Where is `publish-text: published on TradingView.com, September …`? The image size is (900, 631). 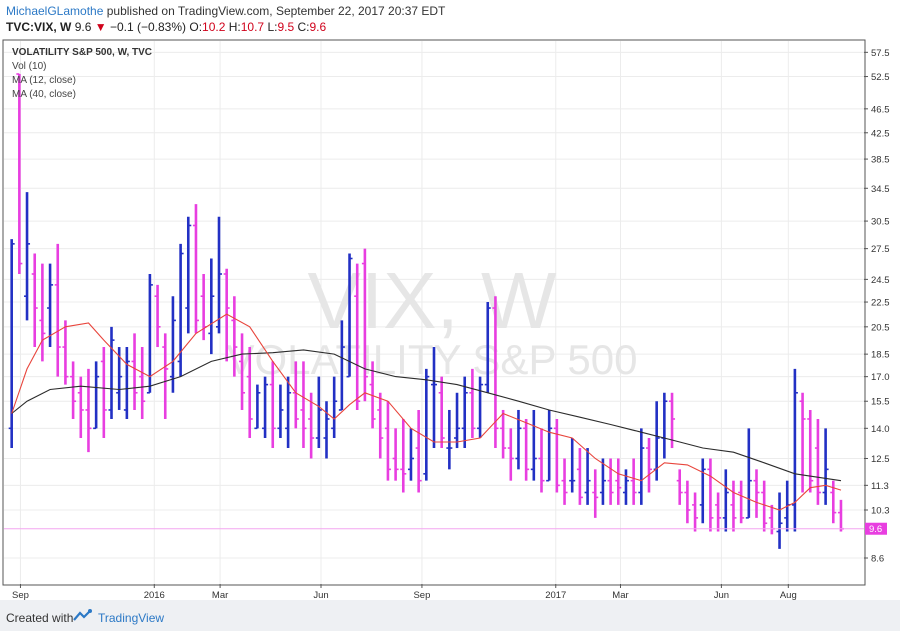 publish-text: published on TradingView.com, September … is located at coordinates (274, 11).